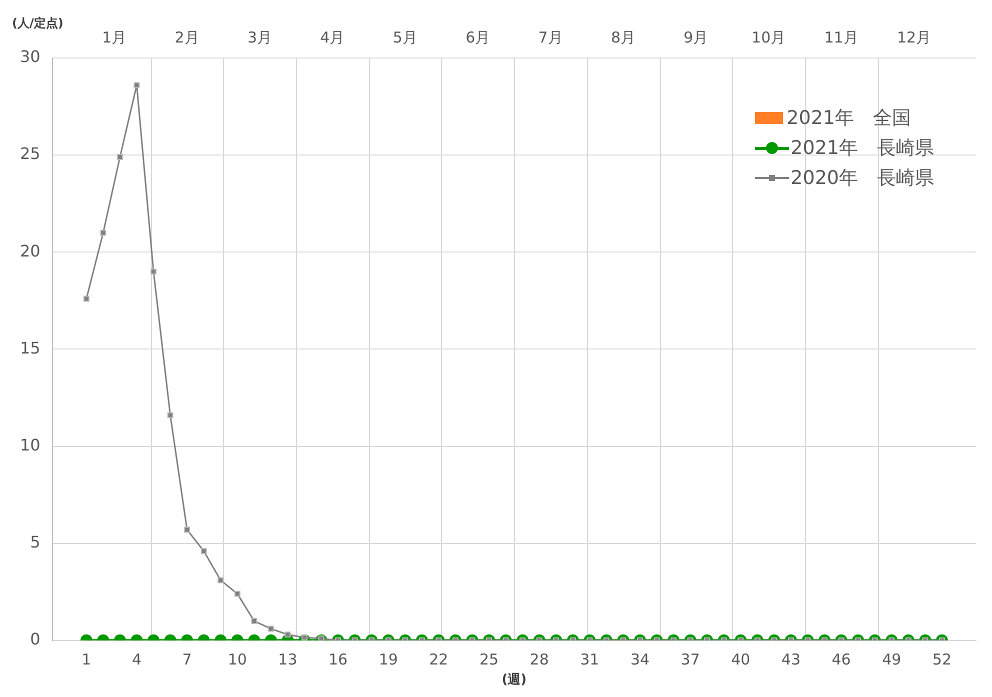  I want to click on text: 1月, so click(114, 37).